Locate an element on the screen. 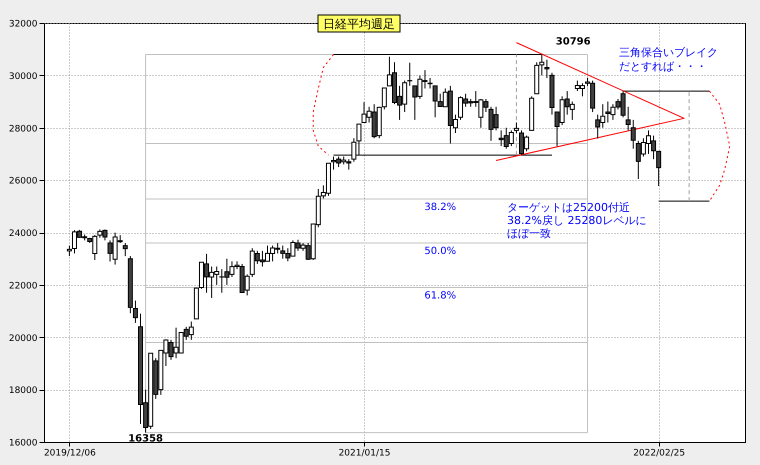  y-tick-label: 18000 is located at coordinates (23, 391).